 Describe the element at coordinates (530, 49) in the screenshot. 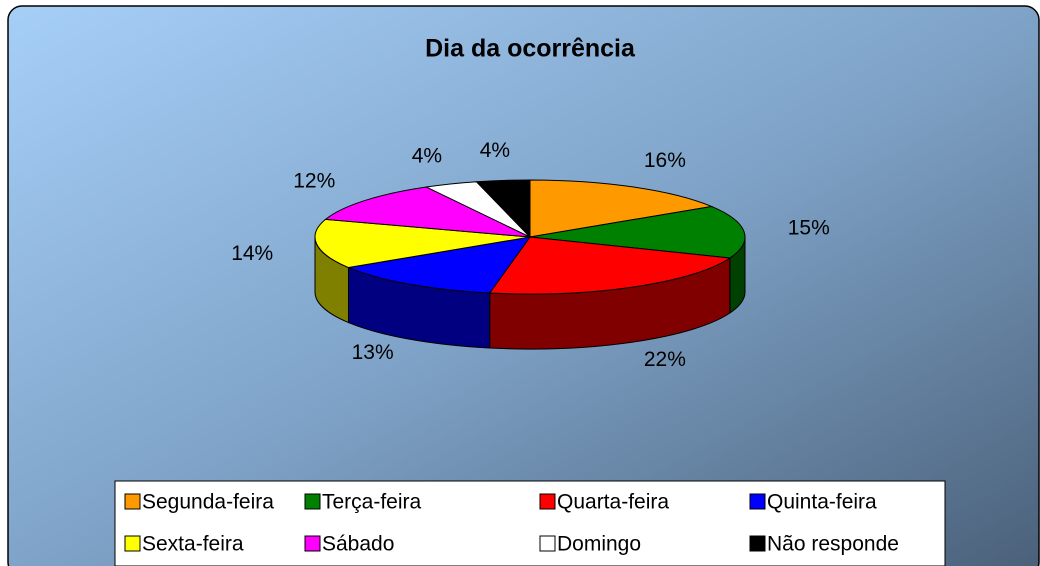

I see `chart-title: Dia da ocorrência` at that location.